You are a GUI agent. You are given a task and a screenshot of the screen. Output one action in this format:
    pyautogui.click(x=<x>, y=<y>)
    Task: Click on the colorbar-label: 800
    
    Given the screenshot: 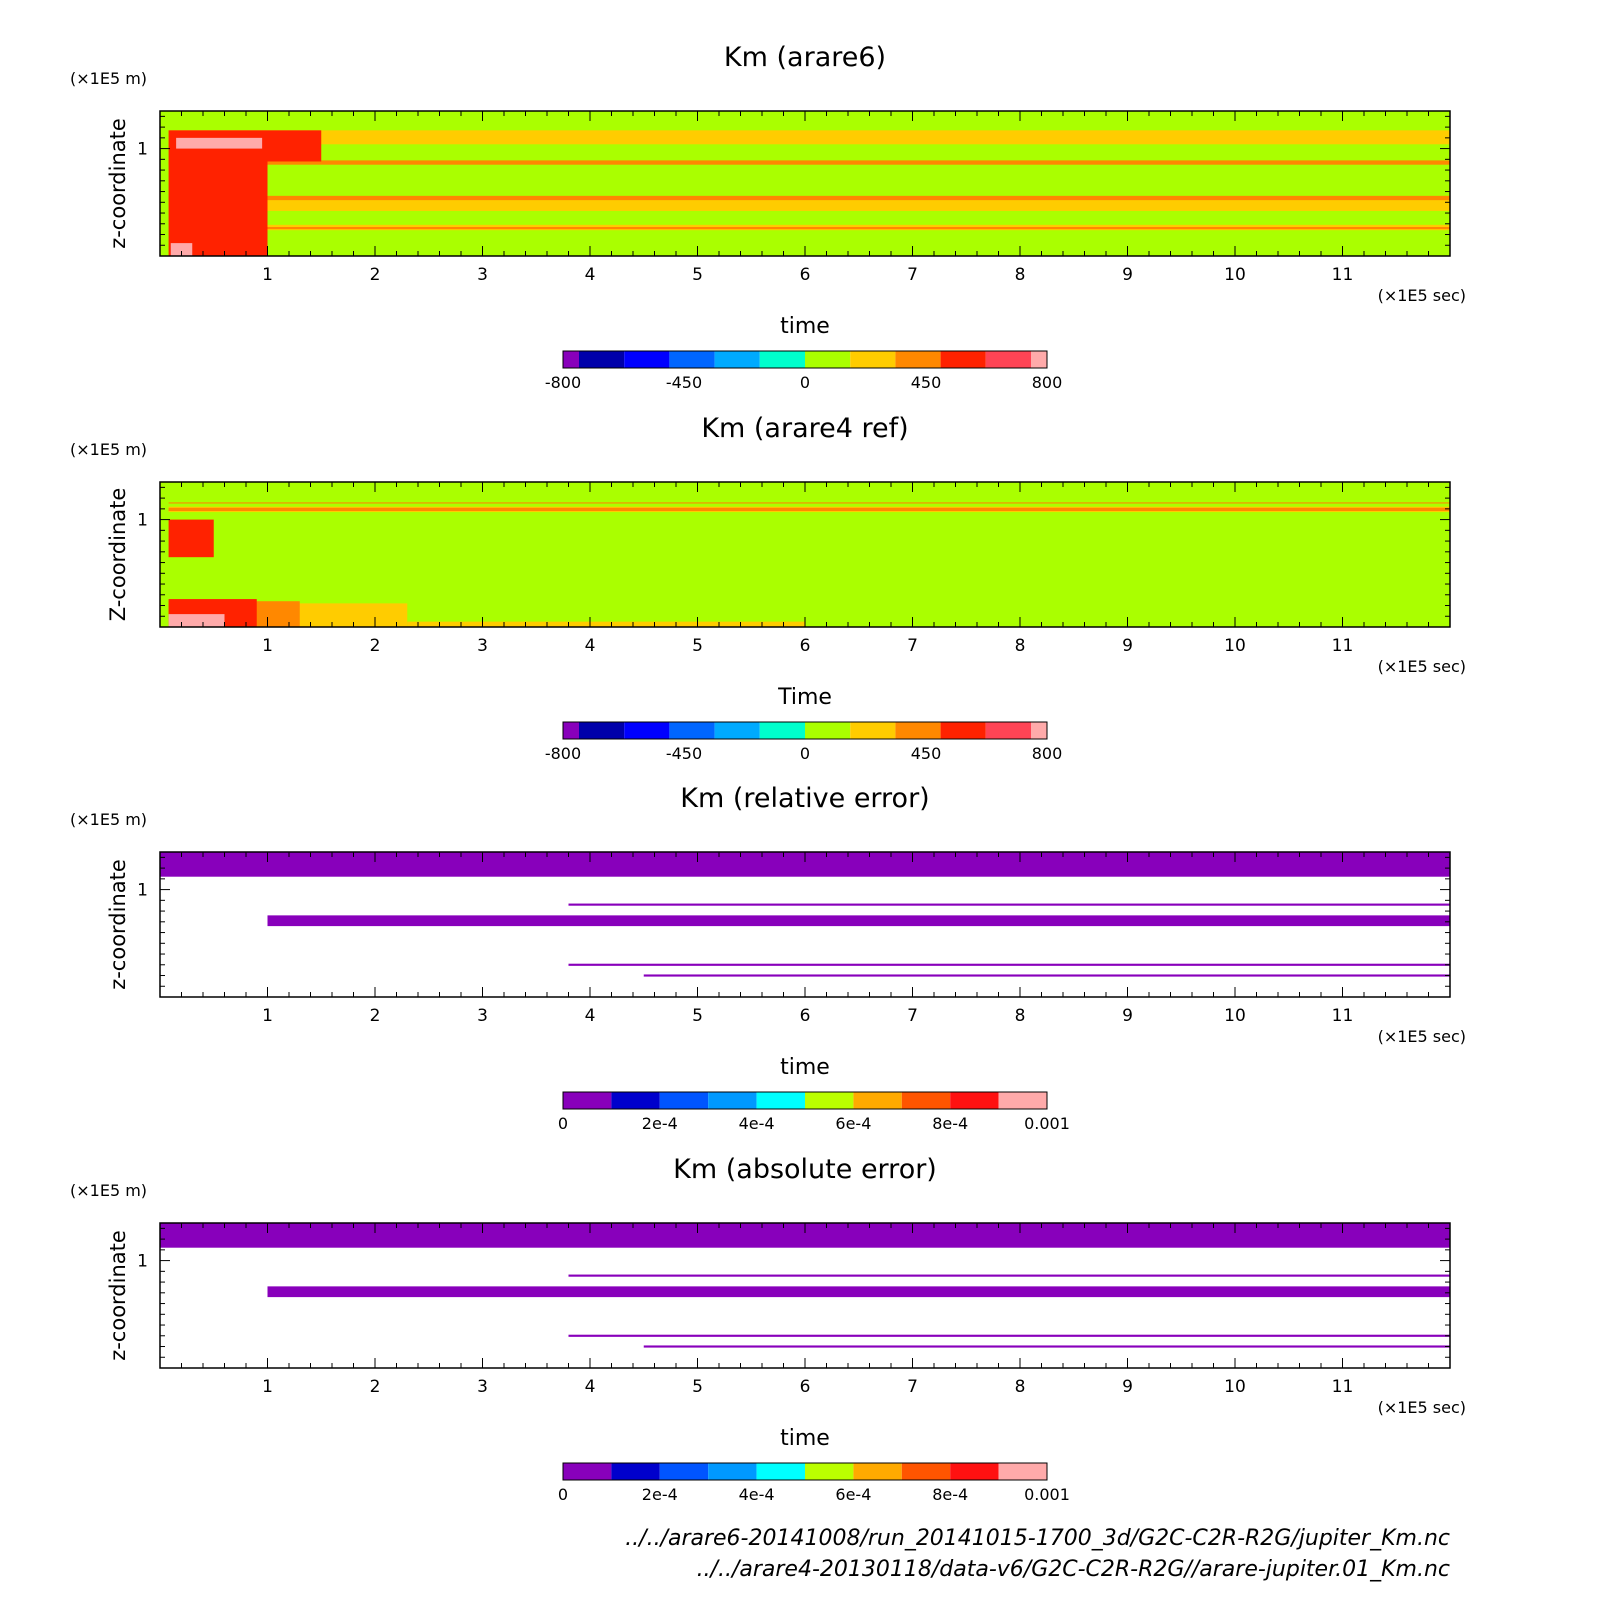 What is the action you would take?
    pyautogui.click(x=1047, y=753)
    